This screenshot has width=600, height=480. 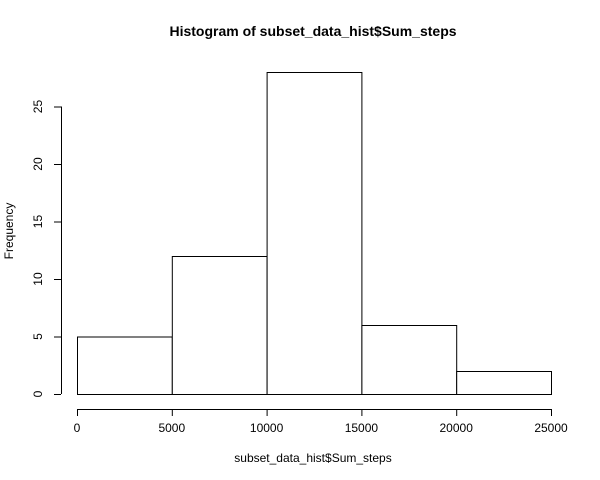 What do you see at coordinates (38, 164) in the screenshot?
I see `y-tick-label: 20` at bounding box center [38, 164].